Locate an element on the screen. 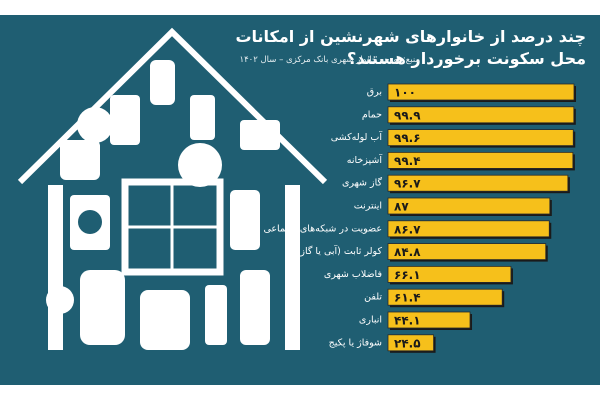 This screenshot has width=600, height=400. value-label: ۴۴.۱ is located at coordinates (407, 321).